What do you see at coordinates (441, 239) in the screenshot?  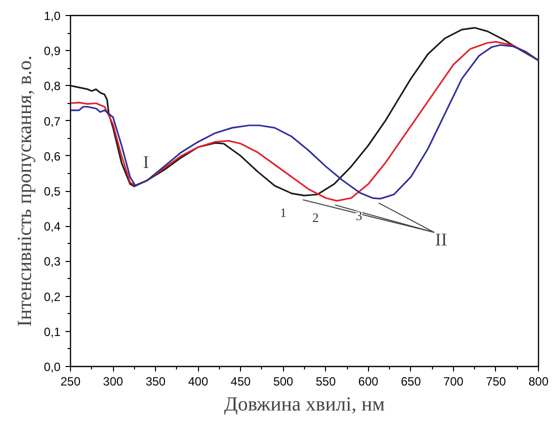 I see `annotation: II` at bounding box center [441, 239].